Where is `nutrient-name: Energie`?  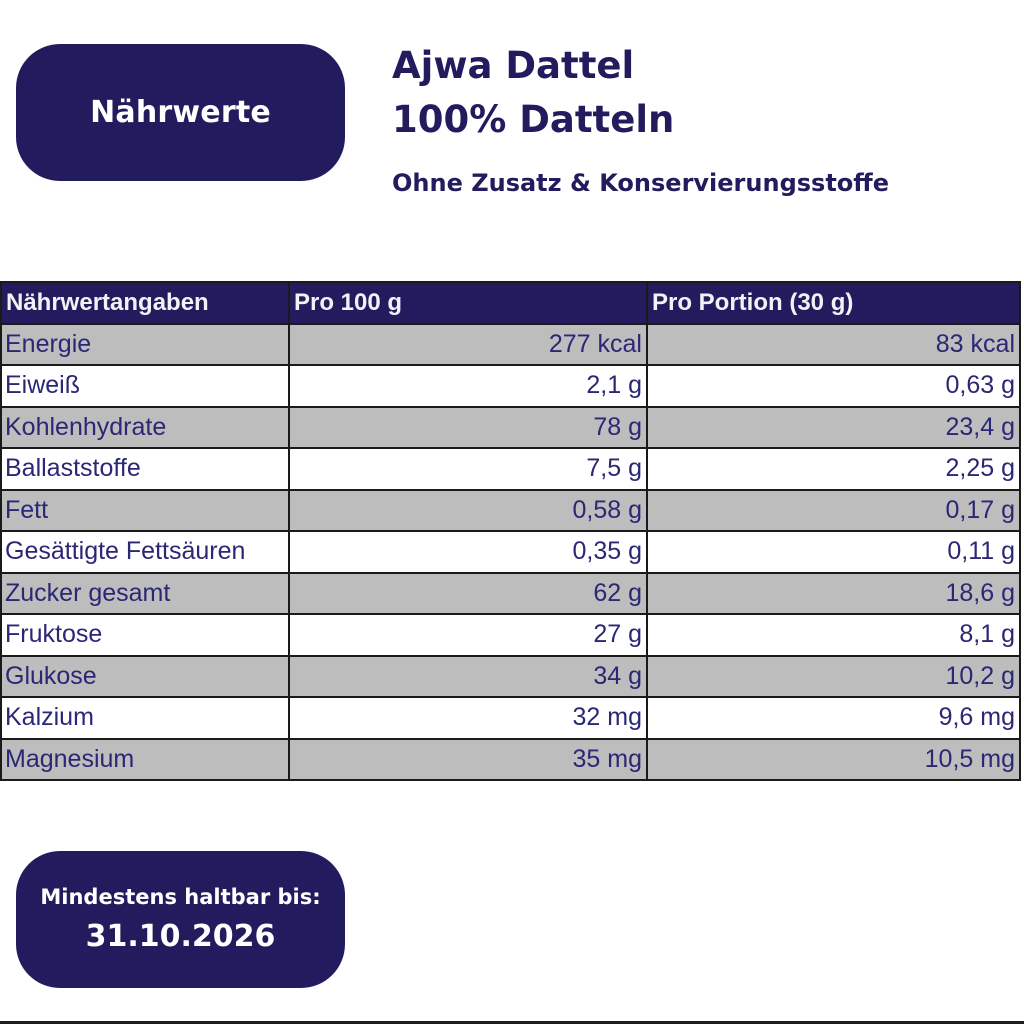 nutrient-name: Energie is located at coordinates (145, 344).